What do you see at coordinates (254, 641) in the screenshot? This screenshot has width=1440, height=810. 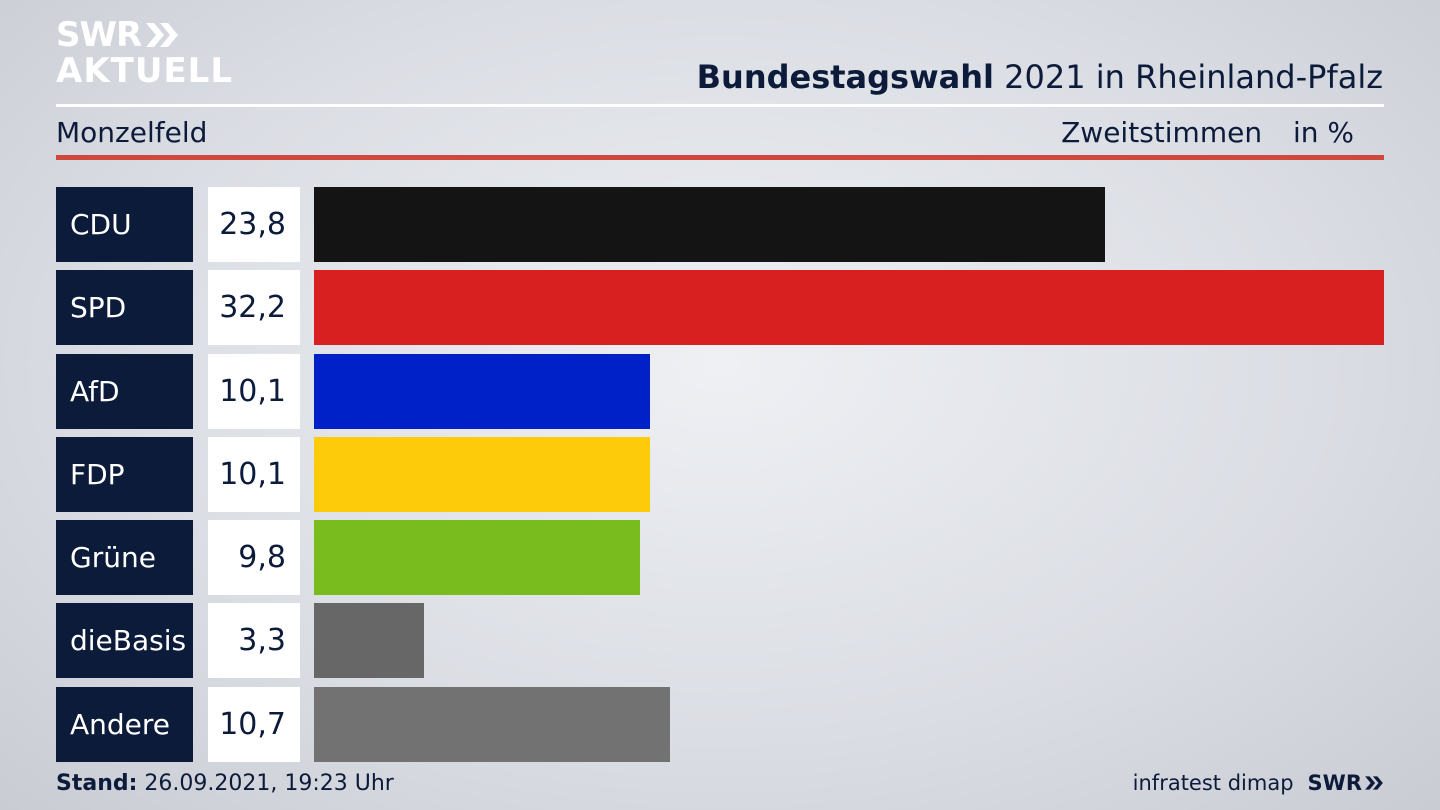 I see `value-label: 3,3` at bounding box center [254, 641].